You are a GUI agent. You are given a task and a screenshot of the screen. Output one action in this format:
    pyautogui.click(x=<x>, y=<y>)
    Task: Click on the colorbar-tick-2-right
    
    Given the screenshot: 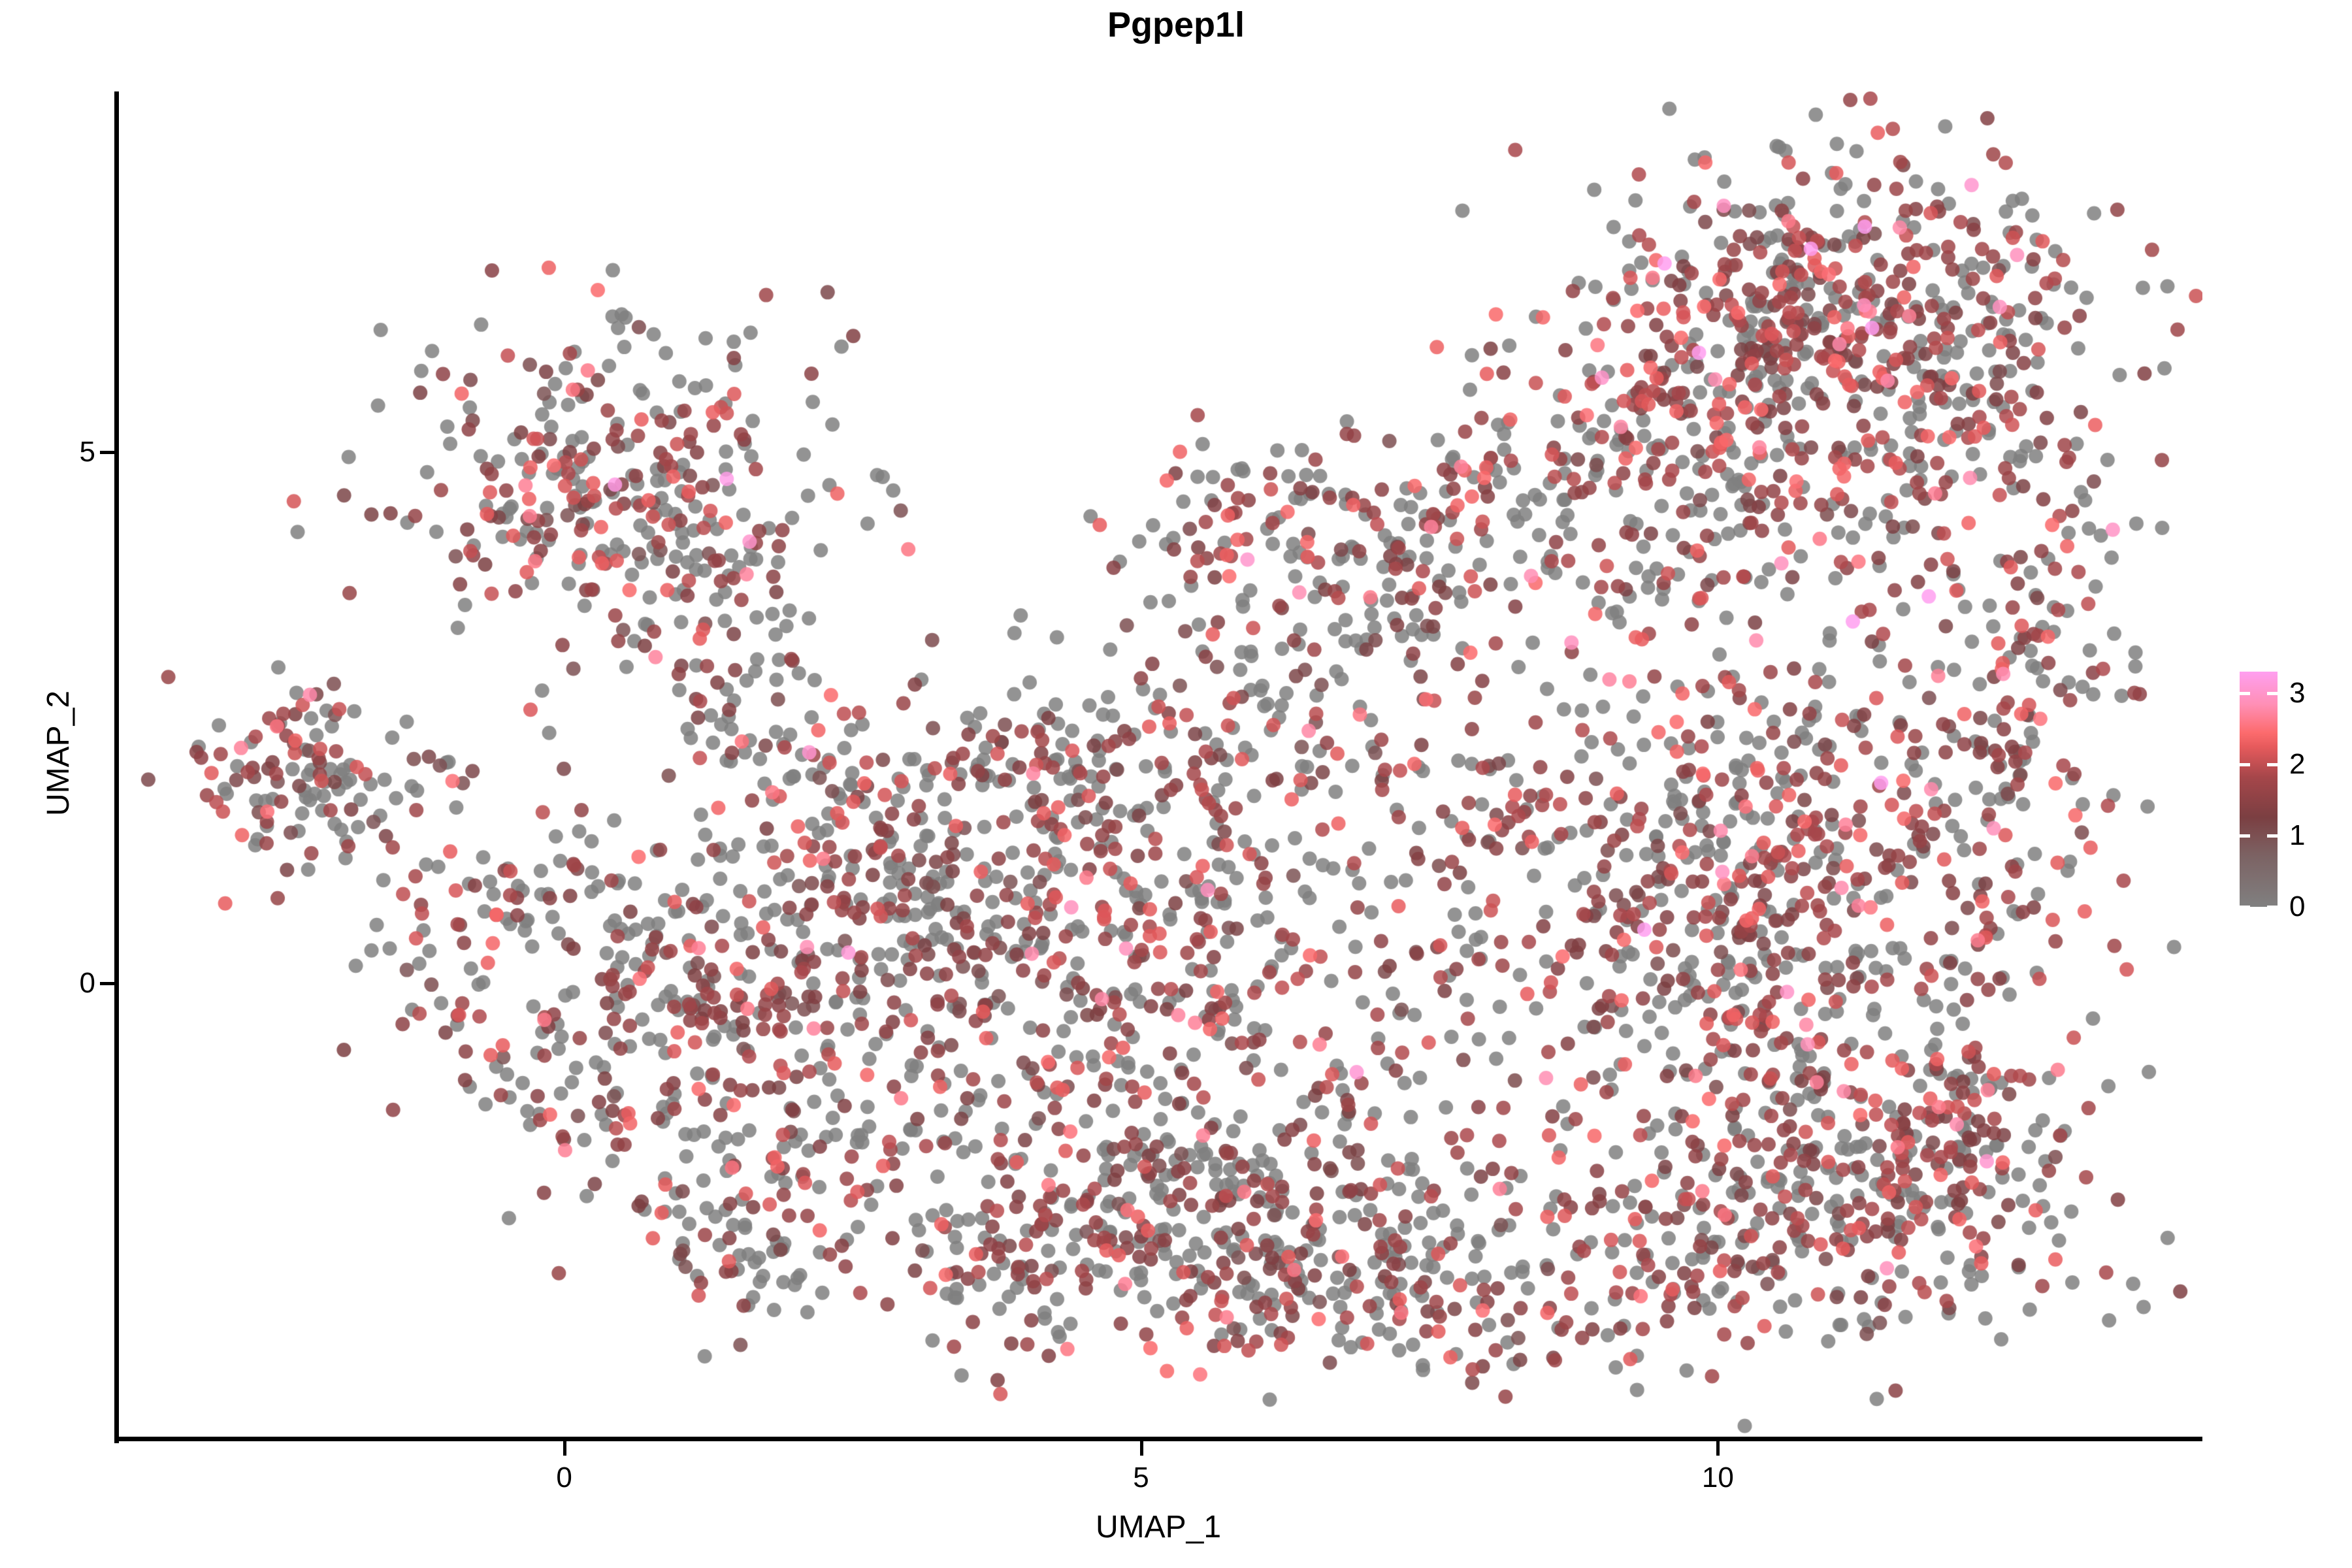 What is the action you would take?
    pyautogui.click(x=2272, y=764)
    